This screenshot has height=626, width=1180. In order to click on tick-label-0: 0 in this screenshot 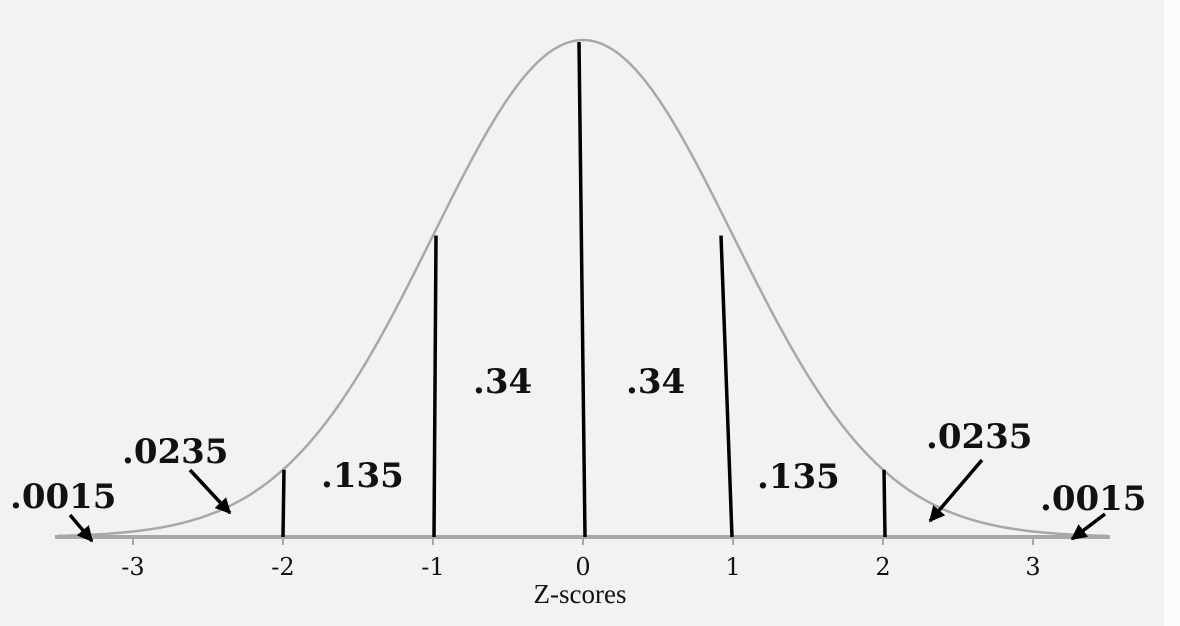, I will do `click(582, 567)`.